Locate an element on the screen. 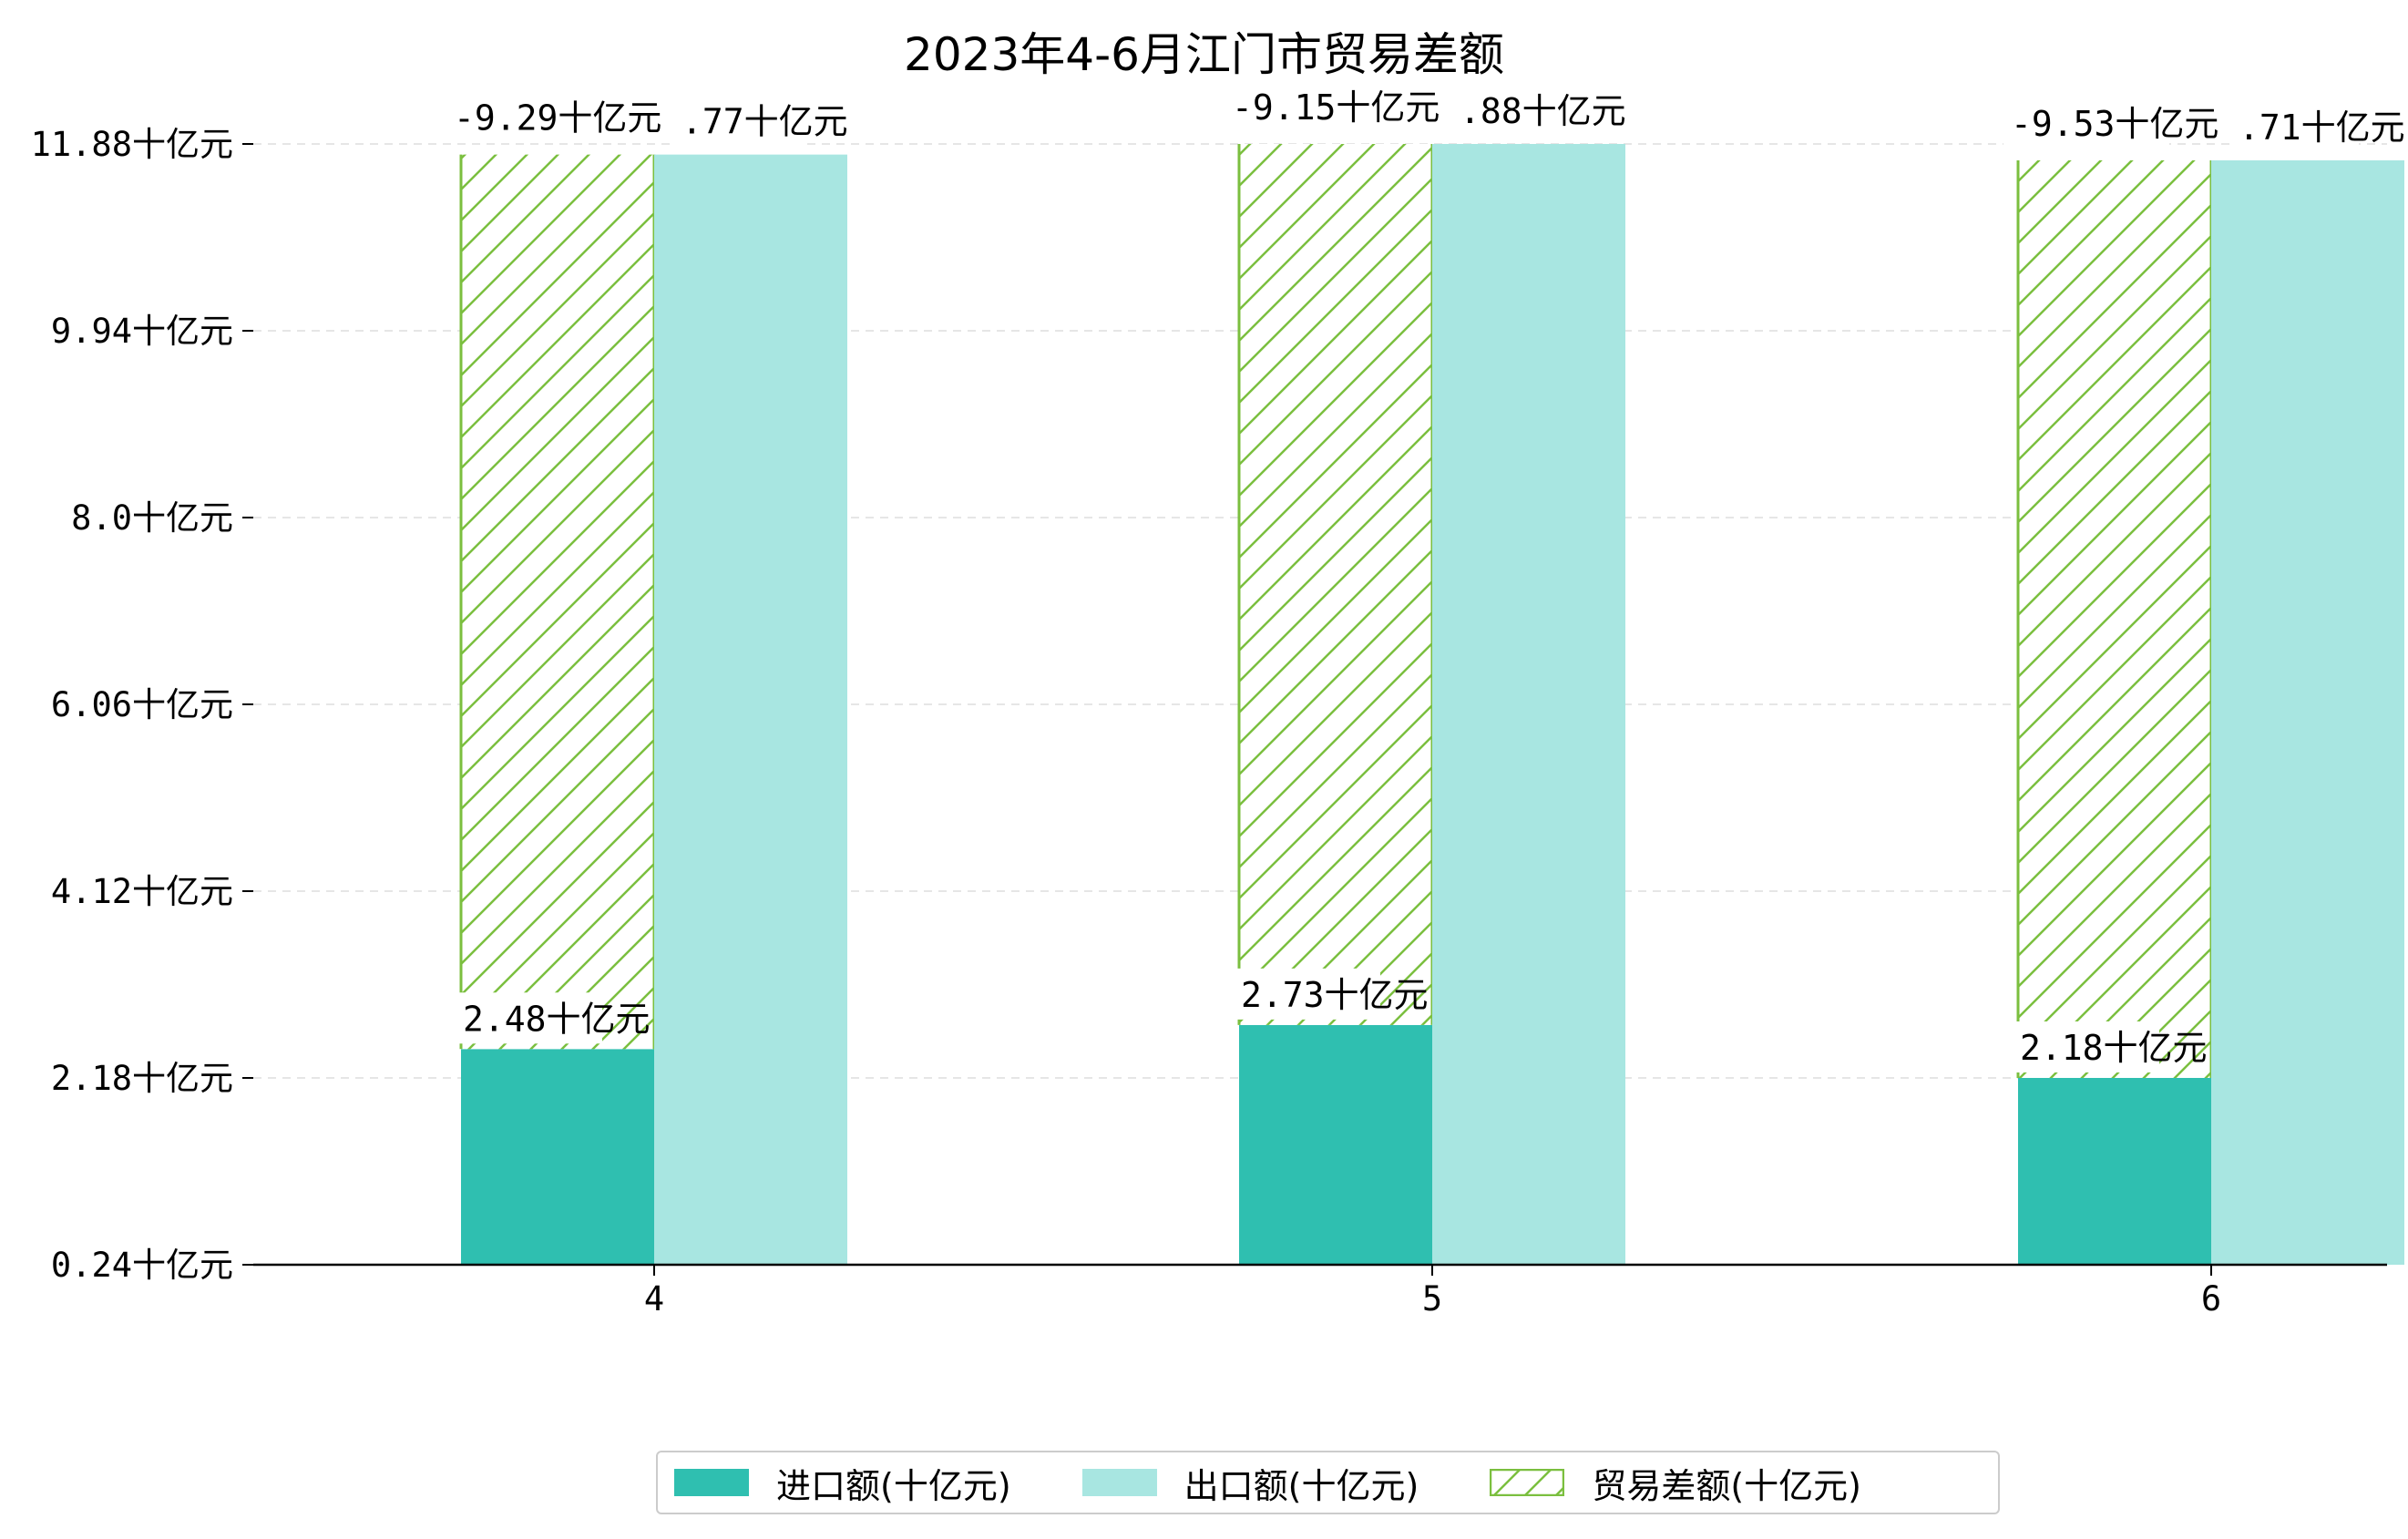 This screenshot has width=2408, height=1539. data-label-balance: -9.29十亿元 is located at coordinates (557, 119).